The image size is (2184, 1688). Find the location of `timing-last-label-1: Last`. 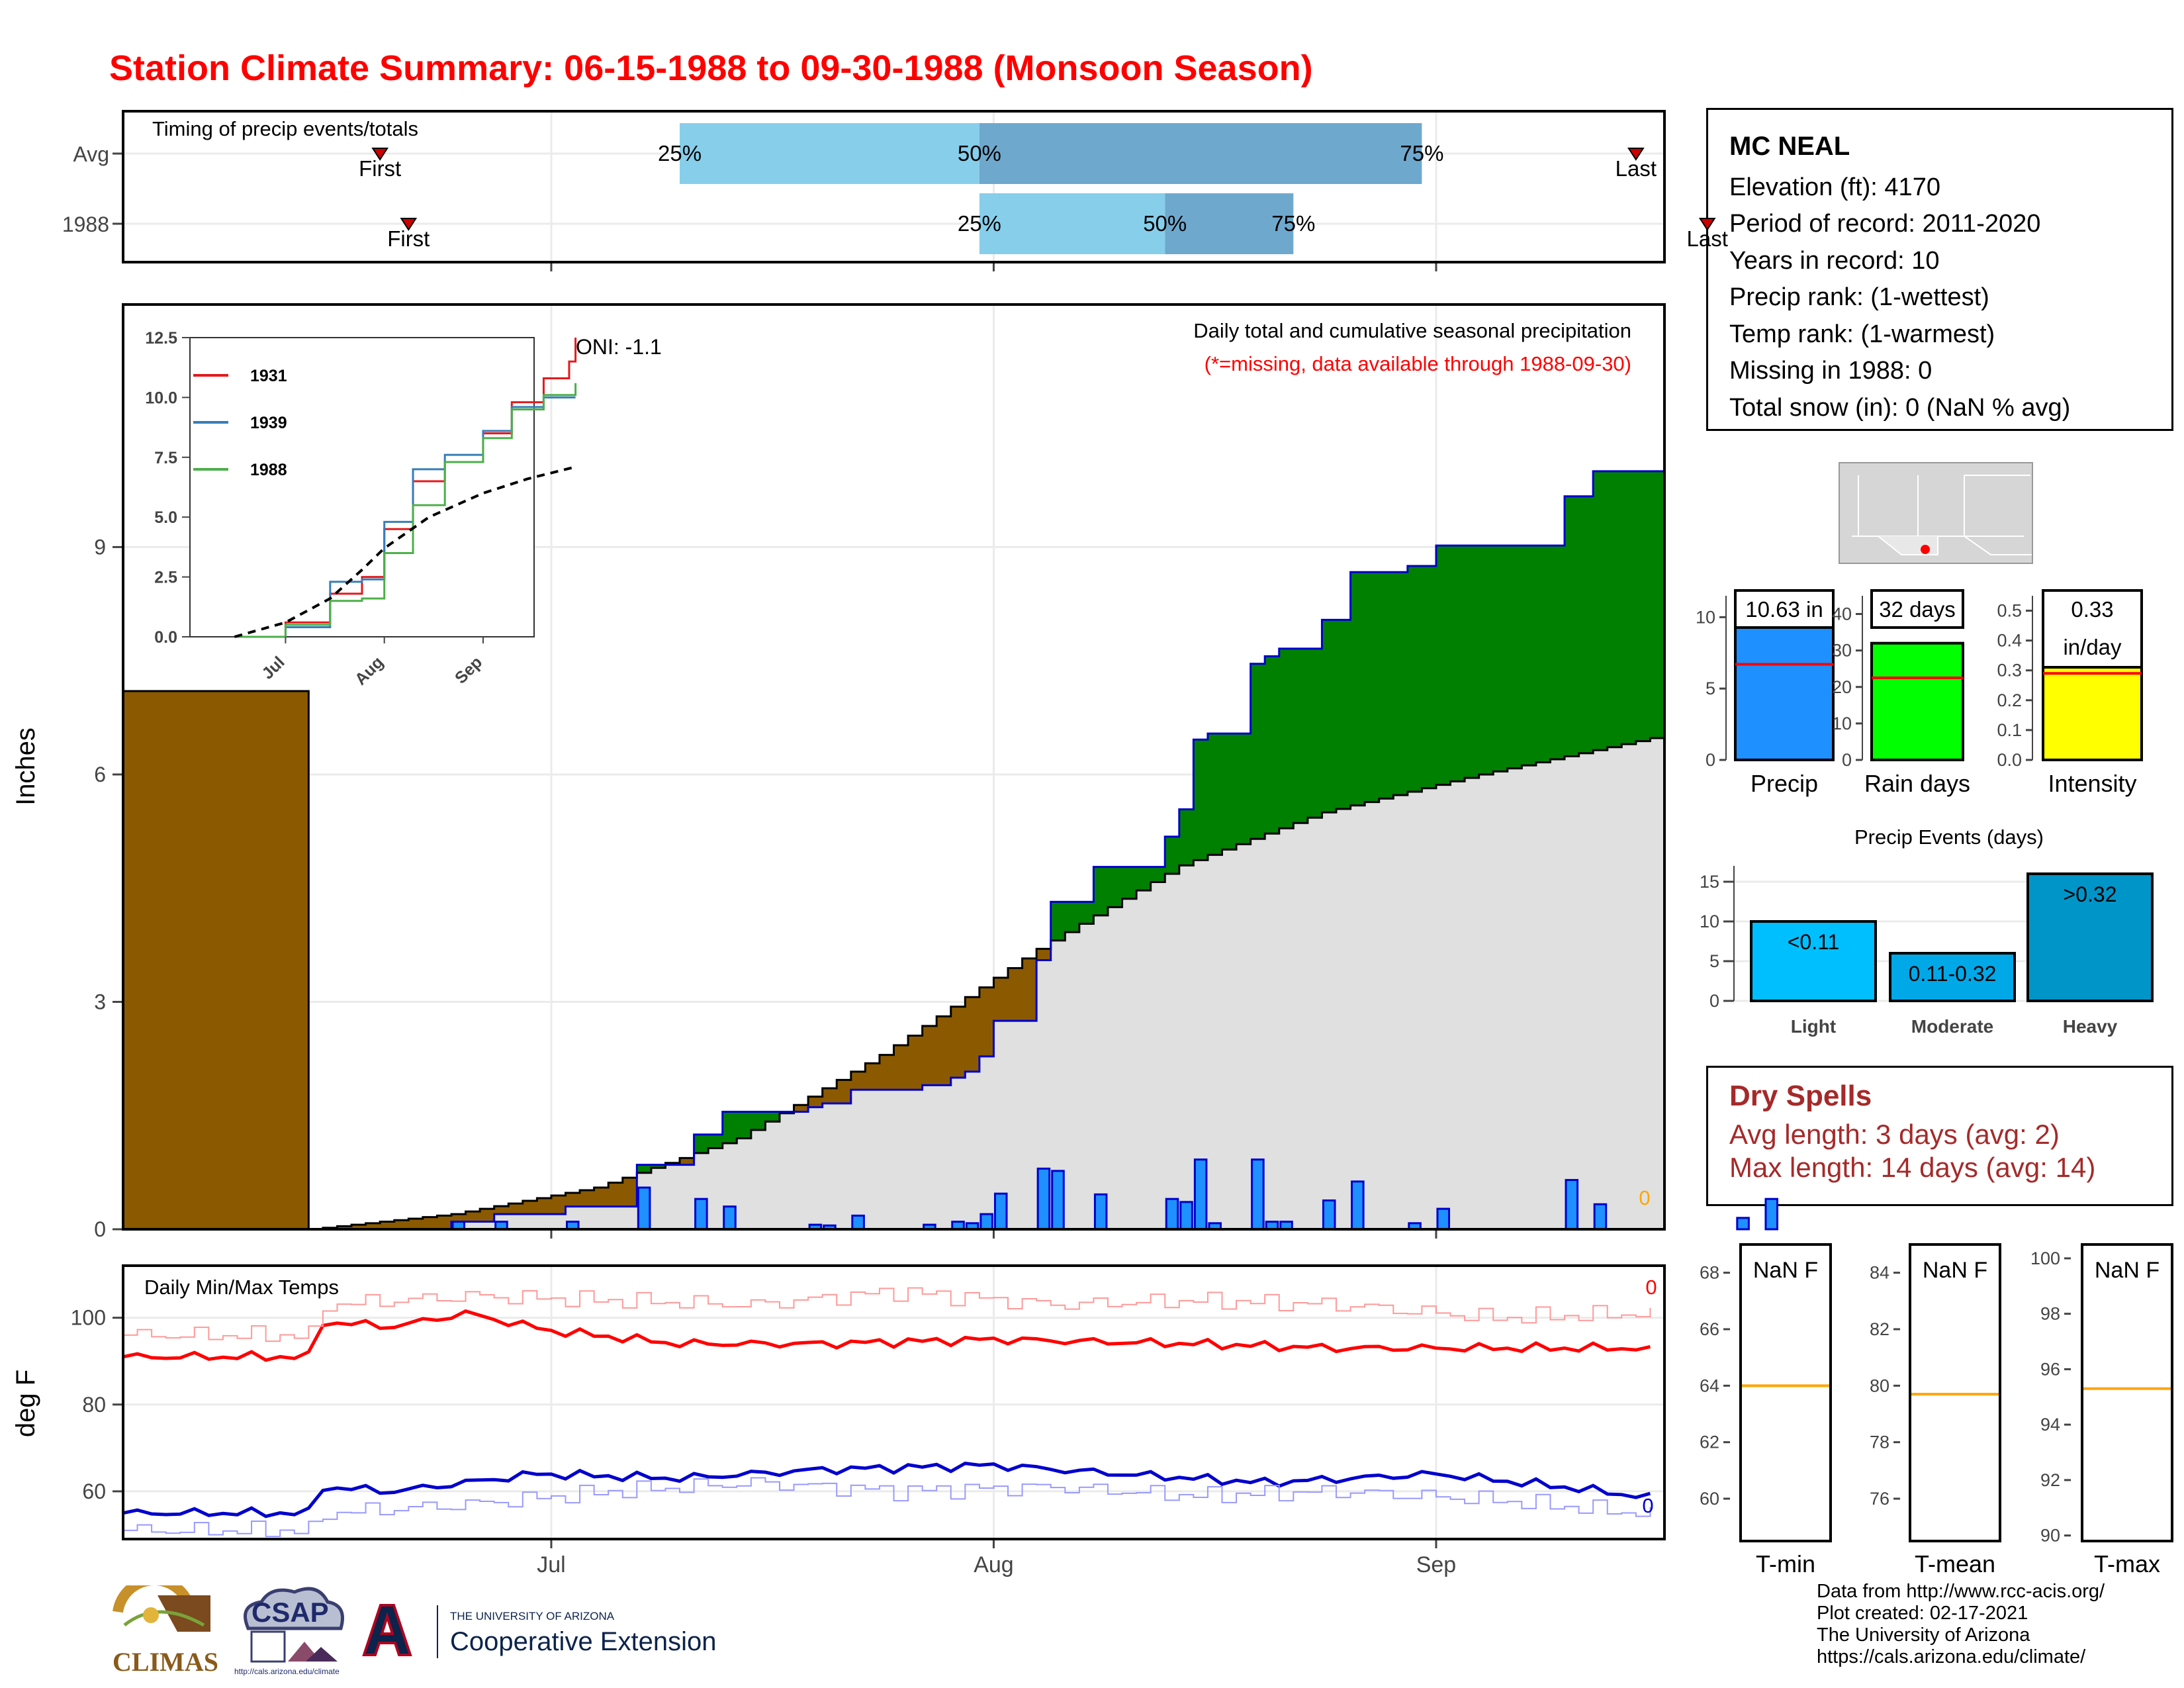

timing-last-label-1: Last is located at coordinates (1707, 238).